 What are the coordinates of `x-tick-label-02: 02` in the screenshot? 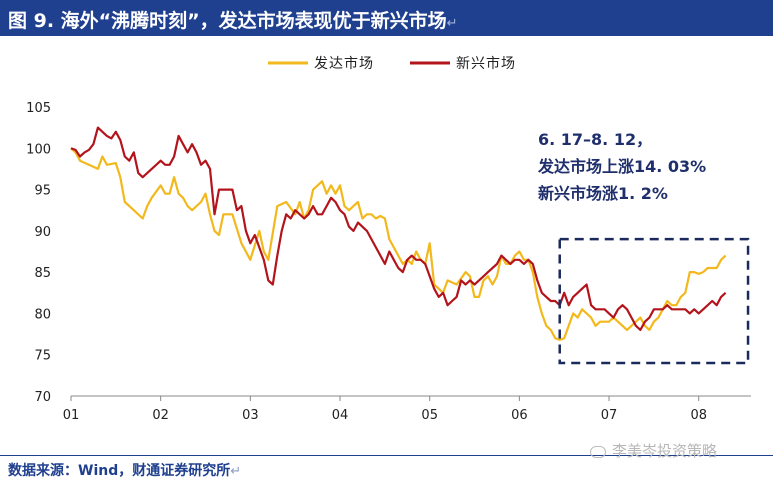 It's located at (160, 415).